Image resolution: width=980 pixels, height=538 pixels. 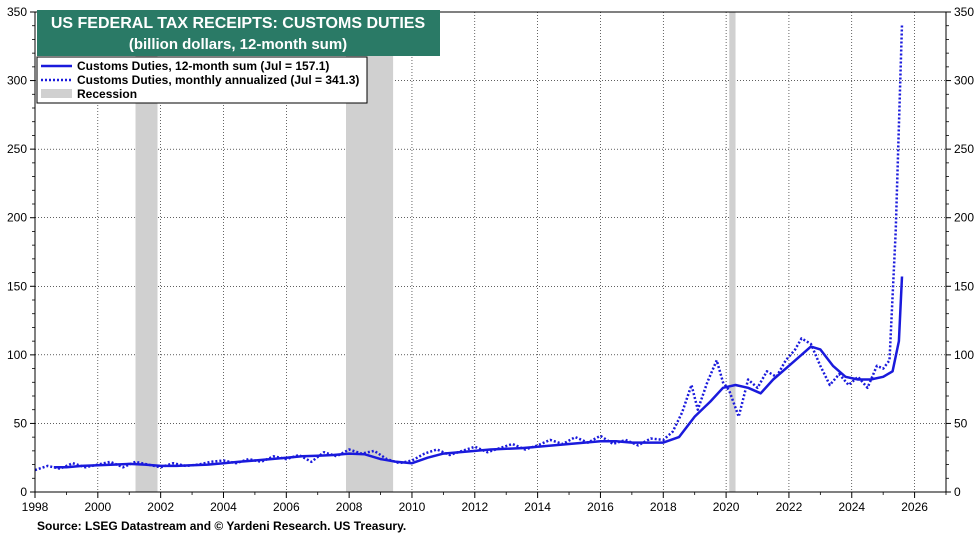 What do you see at coordinates (286, 507) in the screenshot?
I see `x-tick-label: 2006` at bounding box center [286, 507].